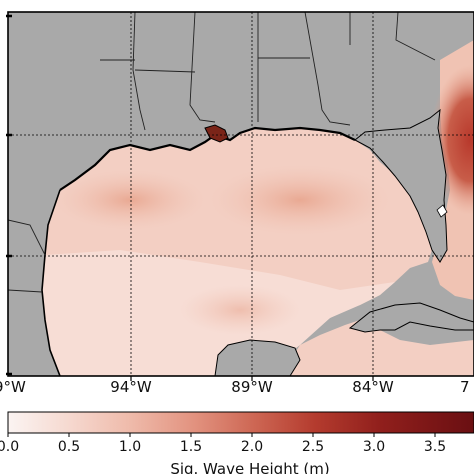  What do you see at coordinates (435, 447) in the screenshot?
I see `cbar-tick-7: 3.5` at bounding box center [435, 447].